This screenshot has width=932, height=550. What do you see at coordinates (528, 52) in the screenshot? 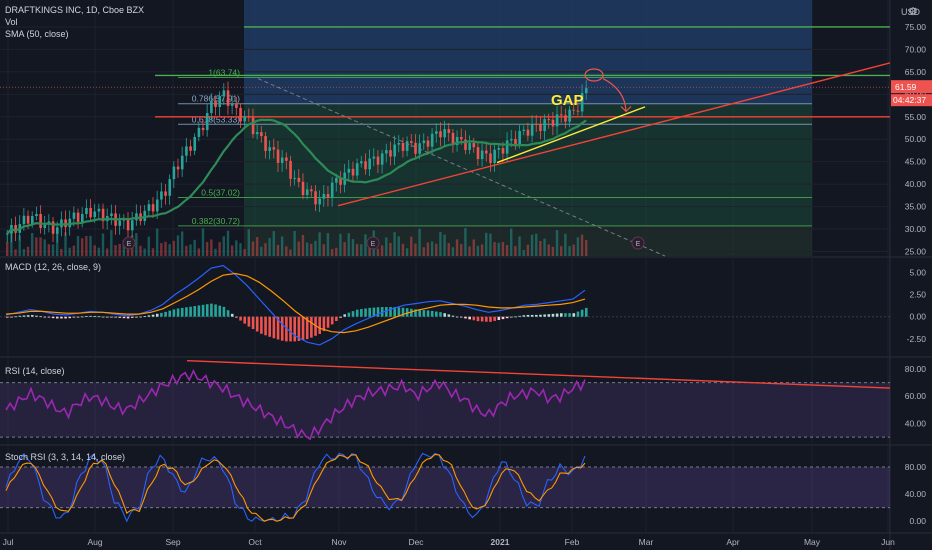
I see `fib-zone-top` at bounding box center [528, 52].